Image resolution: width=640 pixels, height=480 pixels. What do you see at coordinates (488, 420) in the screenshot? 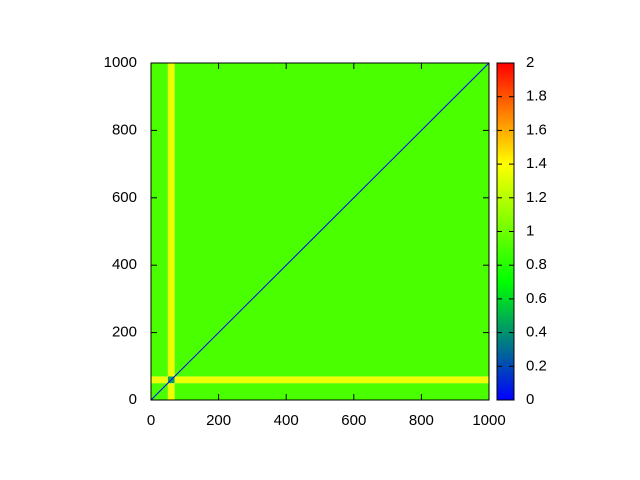
I see `x-tick-label: 1000` at bounding box center [488, 420].